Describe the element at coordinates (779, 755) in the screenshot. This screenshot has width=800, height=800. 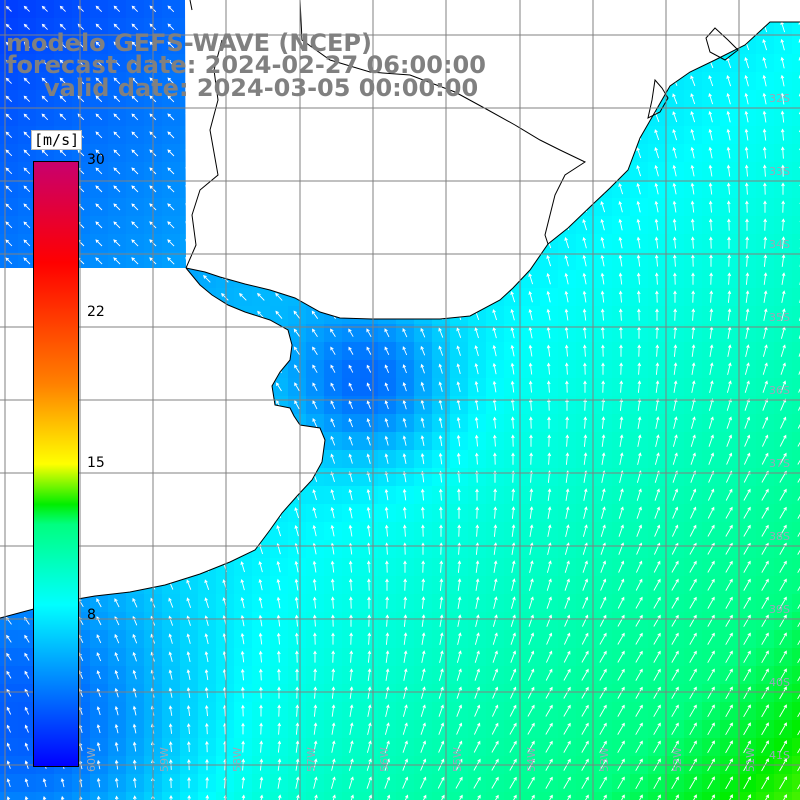
I see `latitude-label: 41S` at that location.